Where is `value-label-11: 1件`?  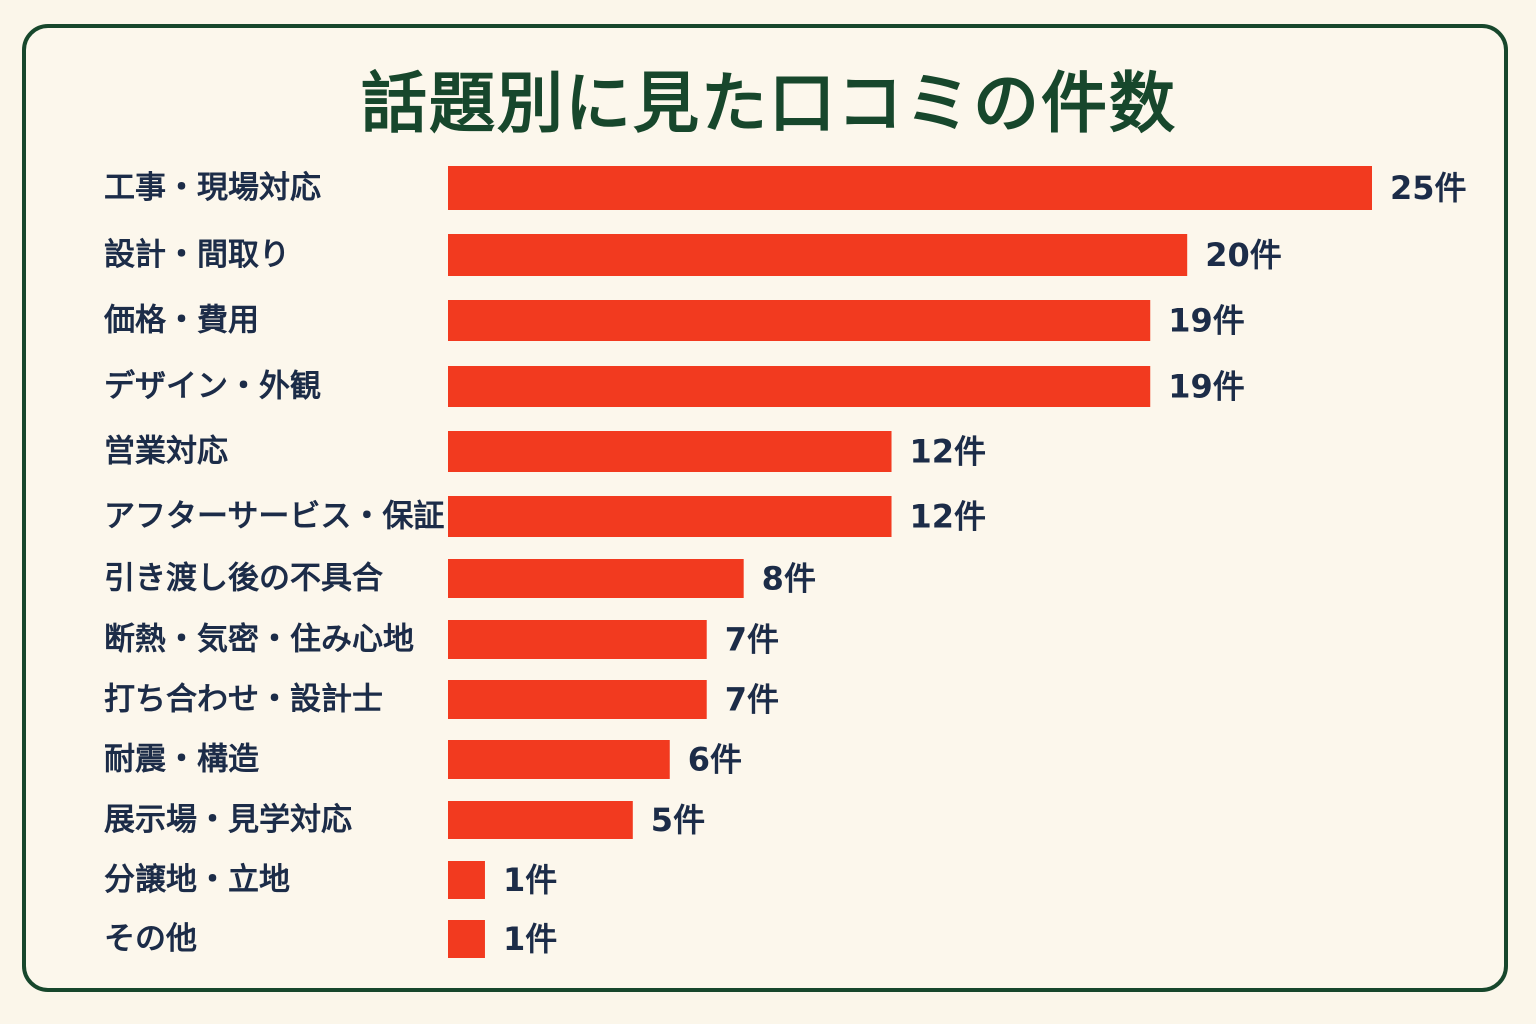
value-label-11: 1件 is located at coordinates (530, 880).